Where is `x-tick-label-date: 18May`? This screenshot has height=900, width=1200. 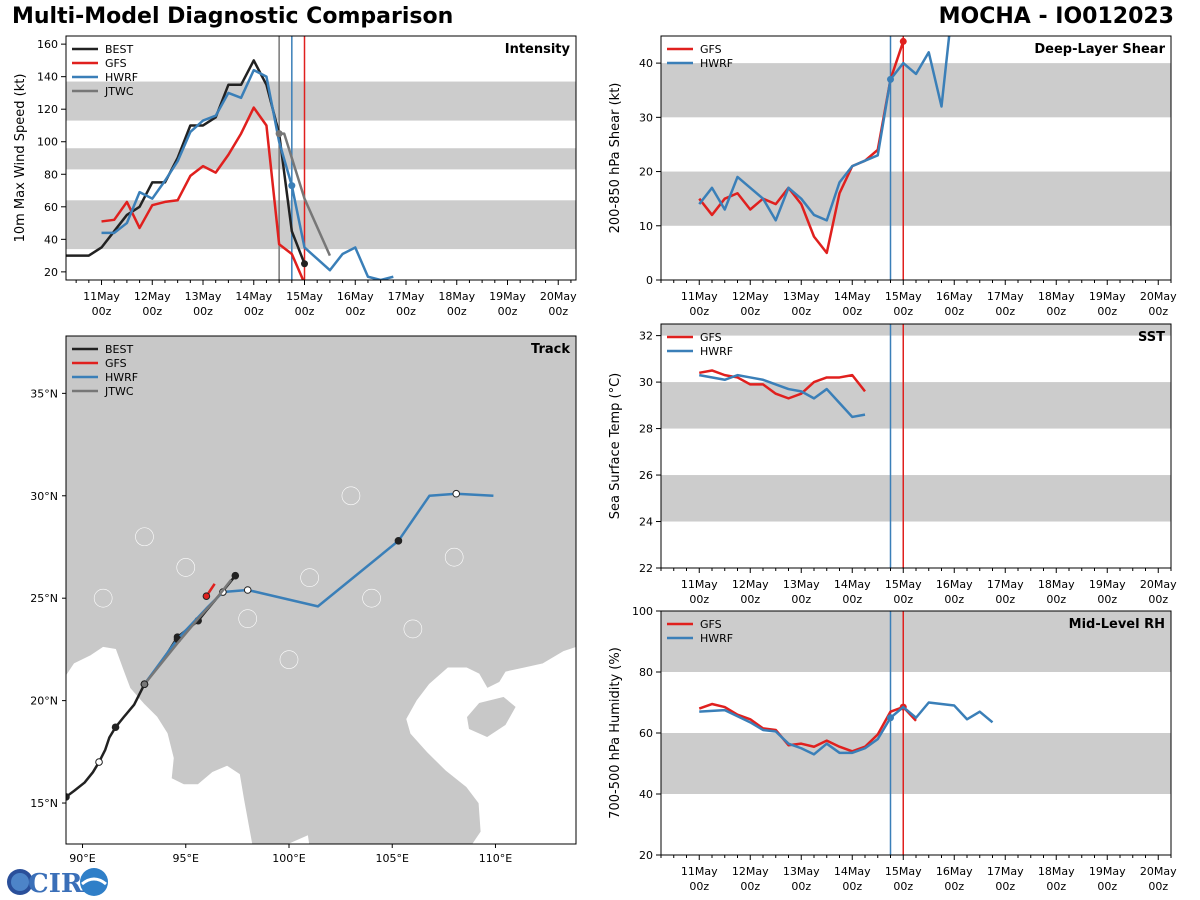 x-tick-label-date: 18May is located at coordinates (1056, 871).